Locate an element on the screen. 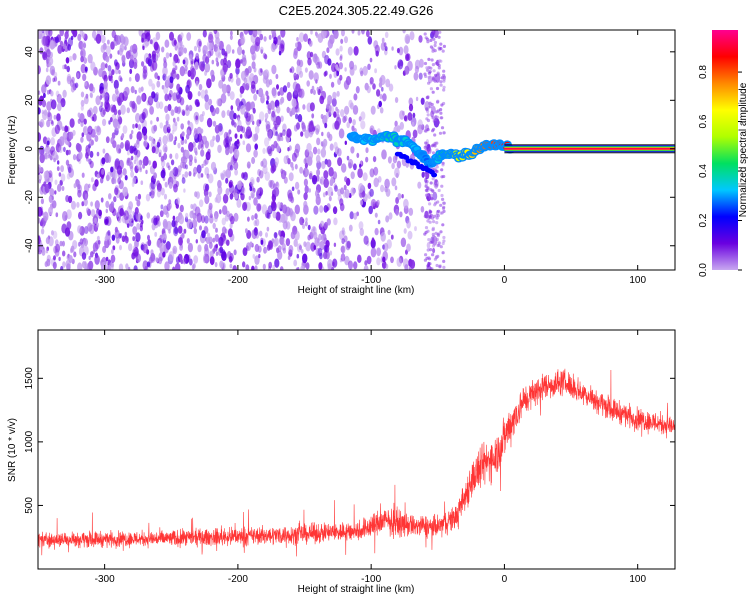 The image size is (750, 600). spectrogram-y-tick-label: 20 is located at coordinates (29, 100).